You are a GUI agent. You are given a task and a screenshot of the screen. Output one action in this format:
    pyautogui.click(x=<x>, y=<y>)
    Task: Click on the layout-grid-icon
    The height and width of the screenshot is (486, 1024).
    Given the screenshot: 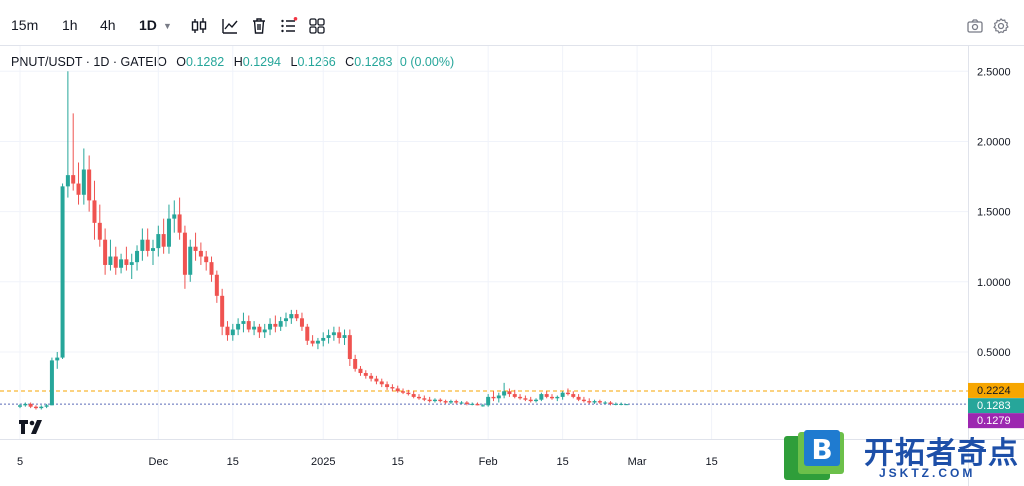 What is the action you would take?
    pyautogui.click(x=317, y=26)
    